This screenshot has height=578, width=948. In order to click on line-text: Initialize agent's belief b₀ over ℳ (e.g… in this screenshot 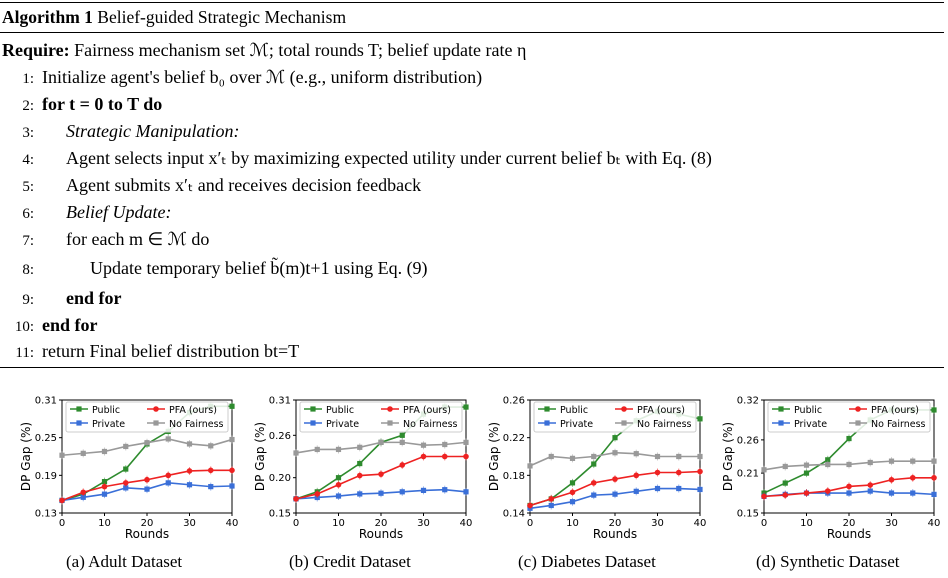, I will do `click(262, 77)`.